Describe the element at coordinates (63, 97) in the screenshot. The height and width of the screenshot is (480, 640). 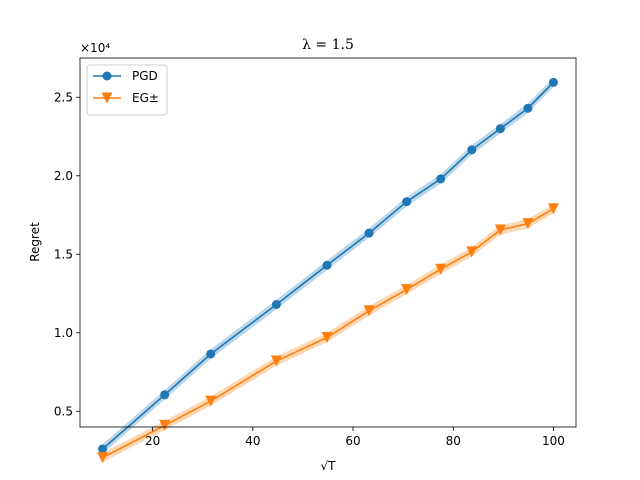
I see `y-tick-label: 2.5` at that location.